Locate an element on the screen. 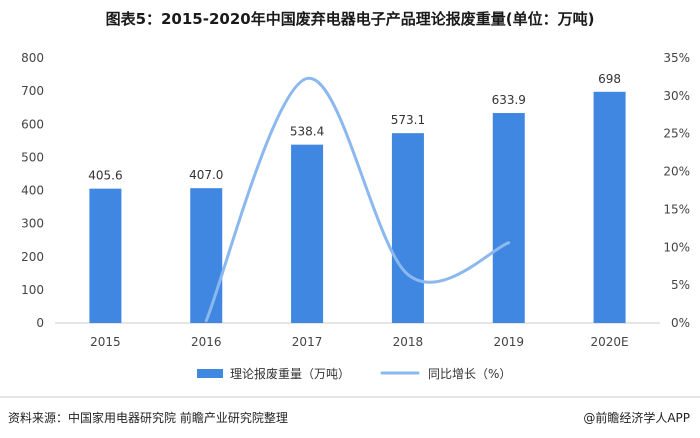  y-right-tick-label: 35% is located at coordinates (676, 58).